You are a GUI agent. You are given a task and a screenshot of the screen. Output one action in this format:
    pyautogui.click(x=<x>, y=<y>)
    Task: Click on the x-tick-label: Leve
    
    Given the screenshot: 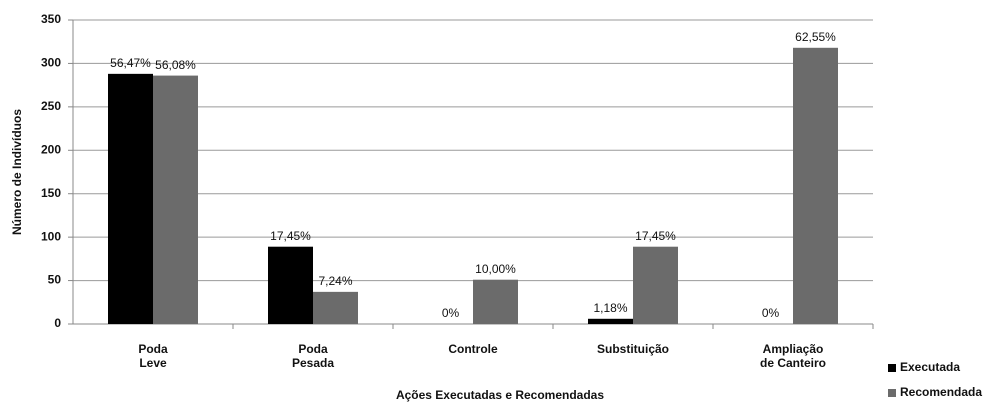 What is the action you would take?
    pyautogui.click(x=153, y=363)
    